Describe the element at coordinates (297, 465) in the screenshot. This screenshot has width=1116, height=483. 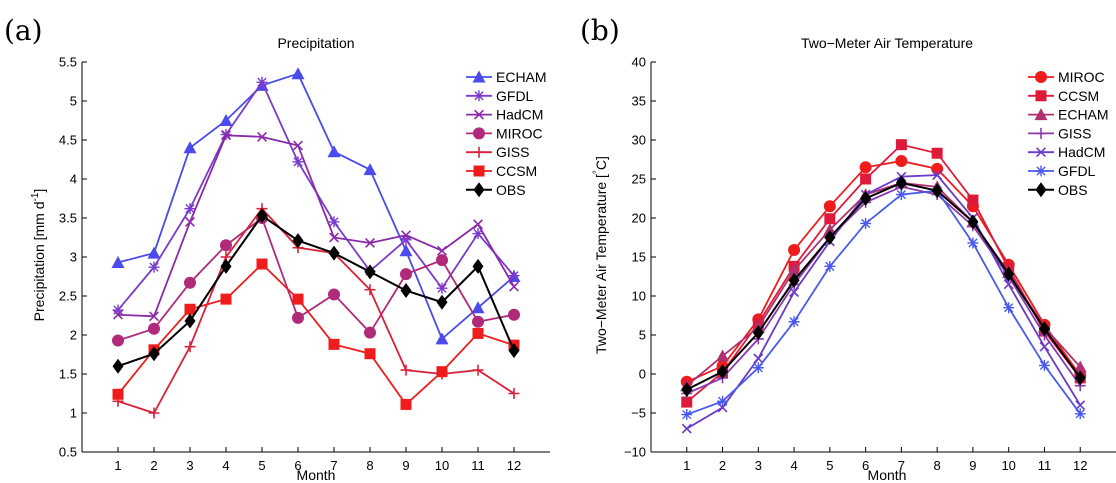
I see `x-tick-label: 6` at that location.